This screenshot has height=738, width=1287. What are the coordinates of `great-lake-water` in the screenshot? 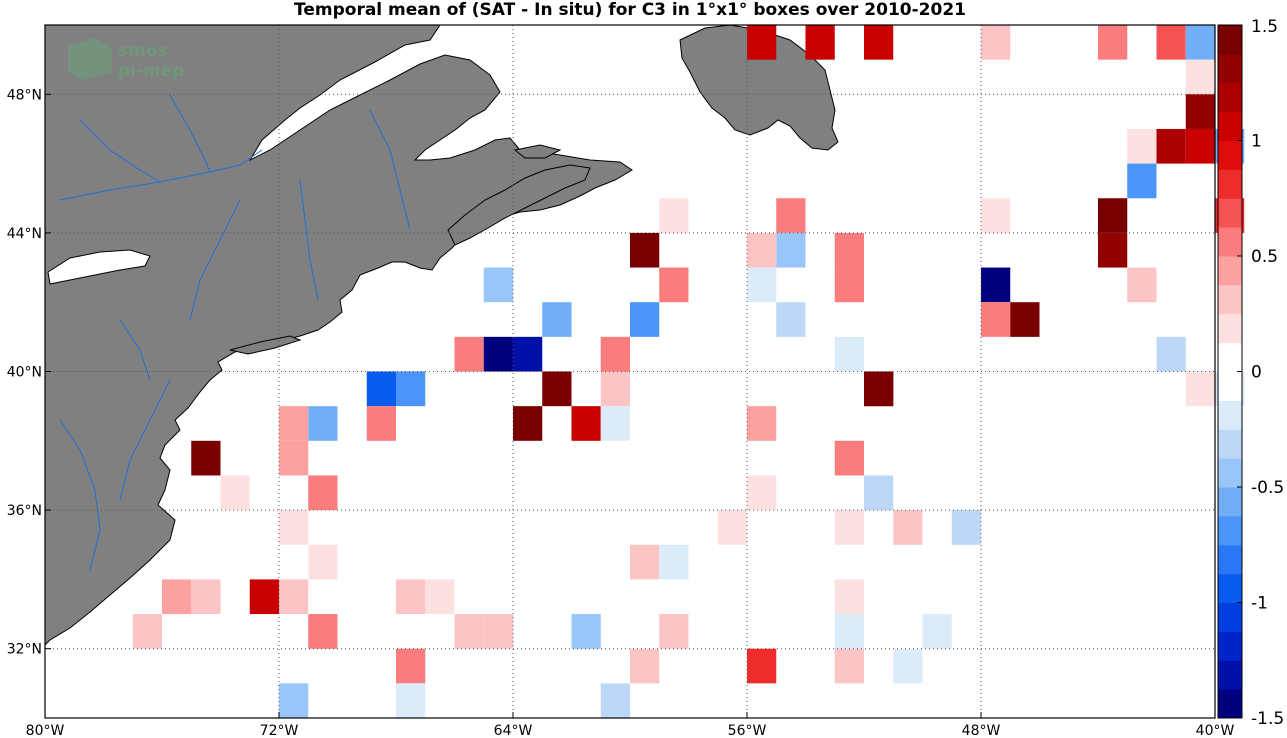 It's located at (99, 267).